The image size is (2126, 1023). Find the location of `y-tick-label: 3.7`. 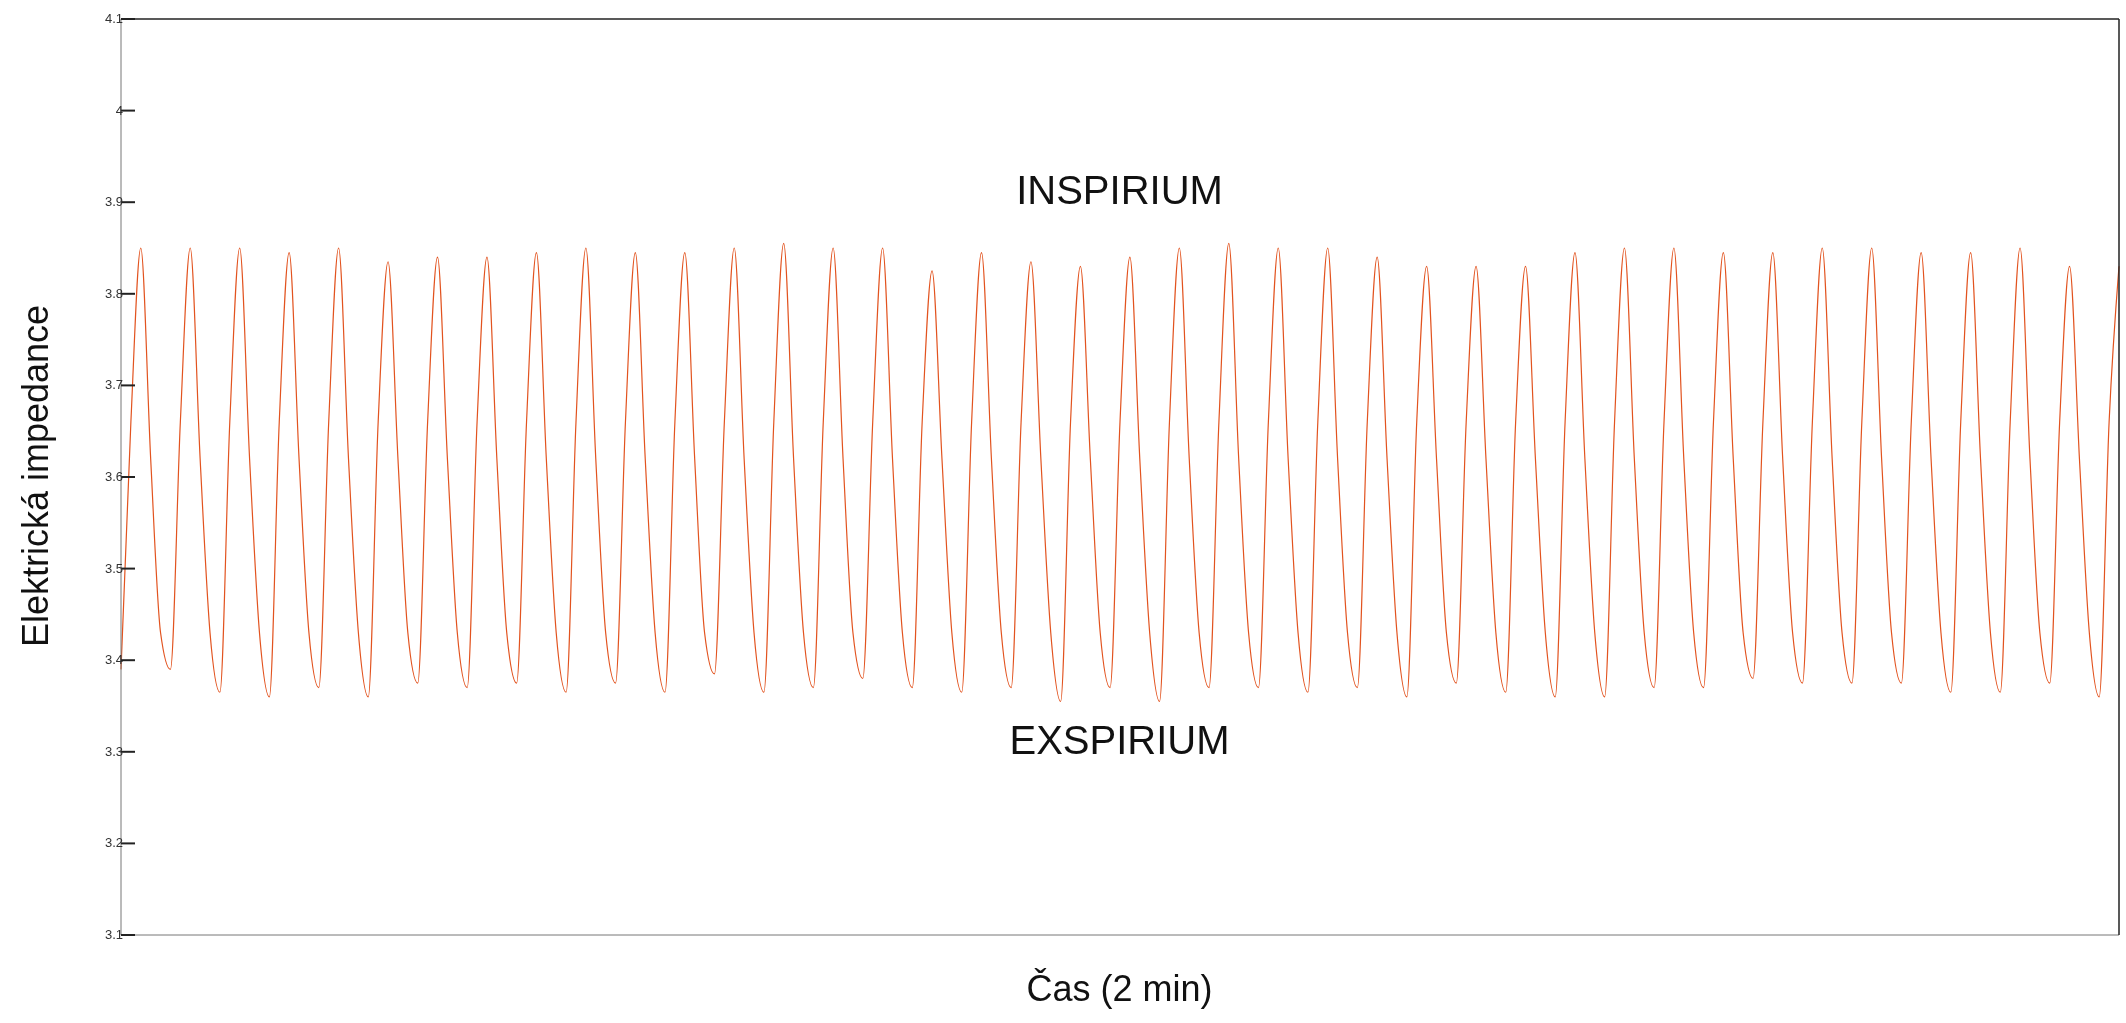

y-tick-label: 3.7 is located at coordinates (113, 385).